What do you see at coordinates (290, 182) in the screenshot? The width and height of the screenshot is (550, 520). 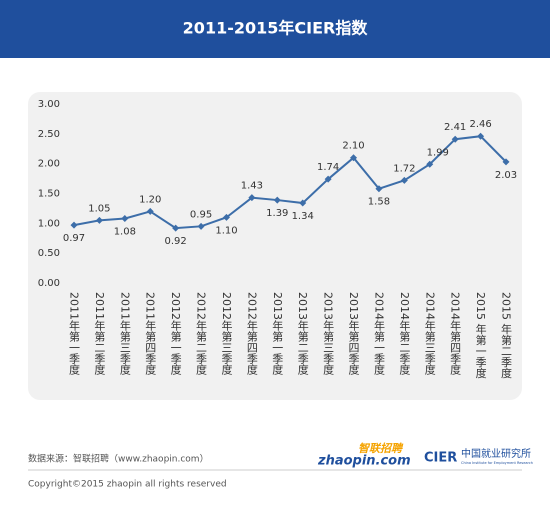 I see `series-line` at bounding box center [290, 182].